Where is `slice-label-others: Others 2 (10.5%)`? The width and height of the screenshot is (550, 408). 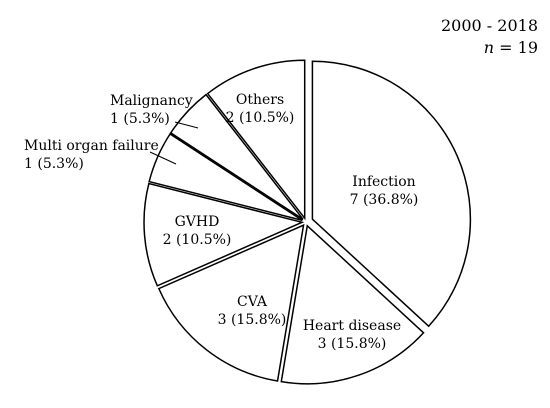 slice-label-others: Others 2 (10.5%) is located at coordinates (260, 109).